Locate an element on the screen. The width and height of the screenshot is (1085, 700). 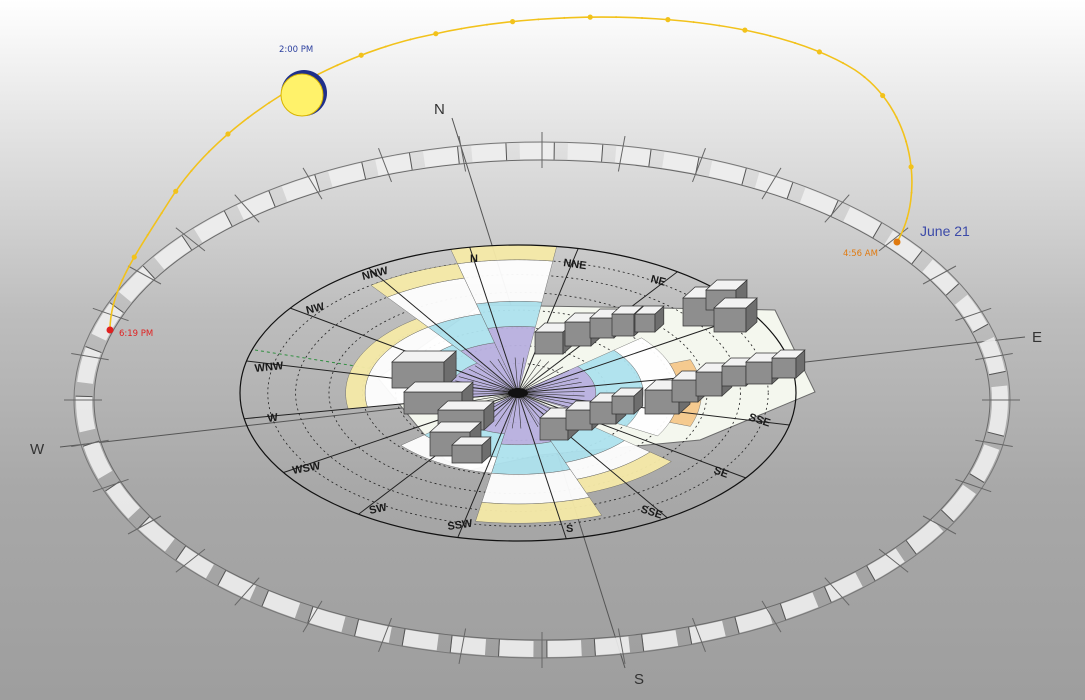
current-time-label: 2:00 PM is located at coordinates (296, 50).